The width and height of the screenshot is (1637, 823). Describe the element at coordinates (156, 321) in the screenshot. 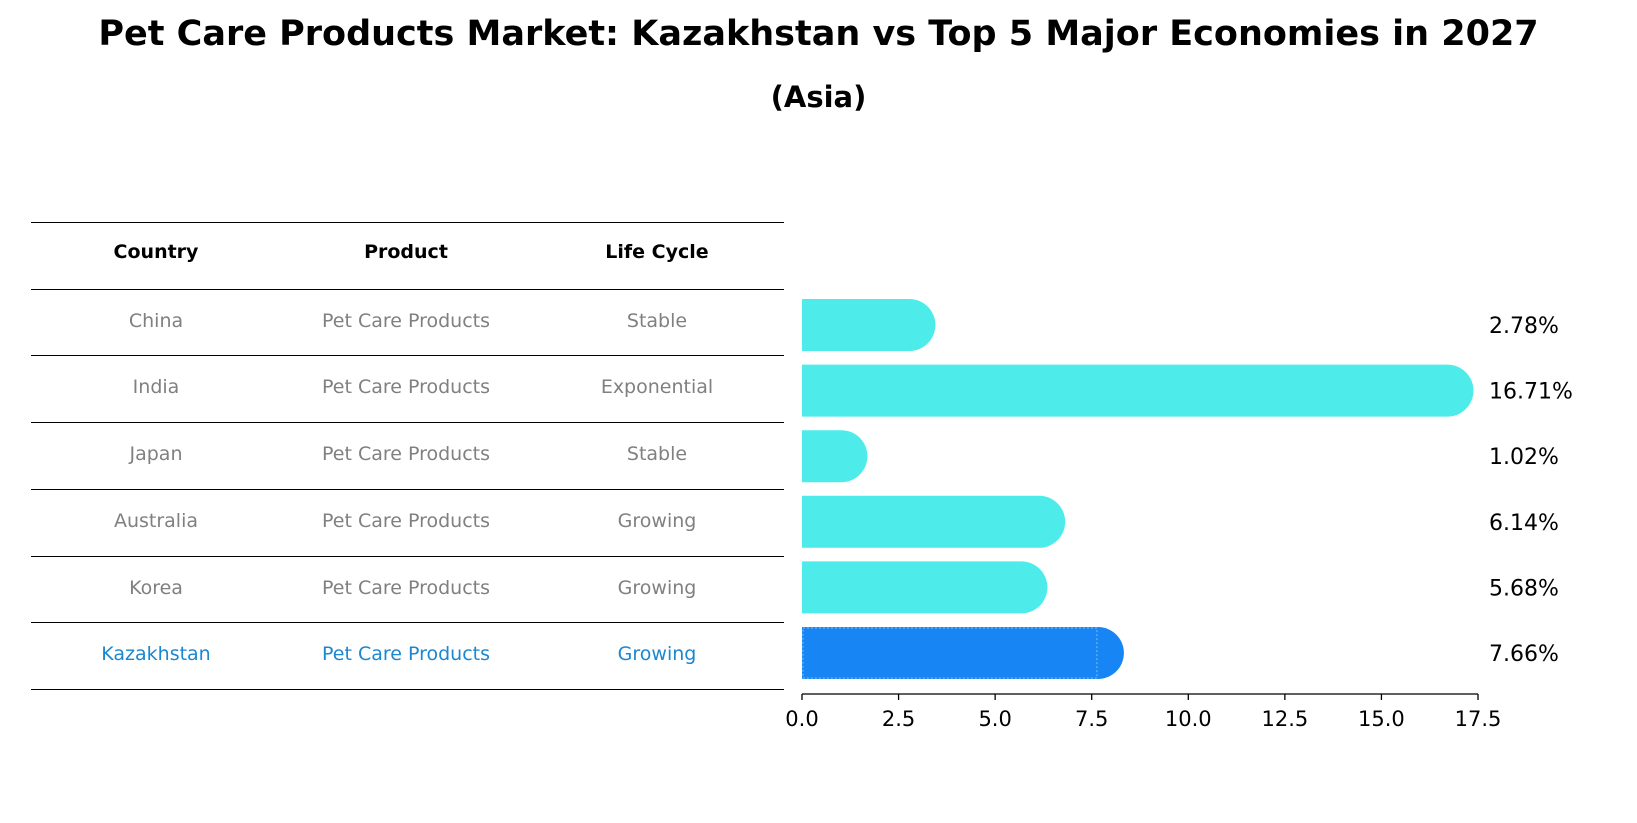

I see `cell-country: China` at that location.